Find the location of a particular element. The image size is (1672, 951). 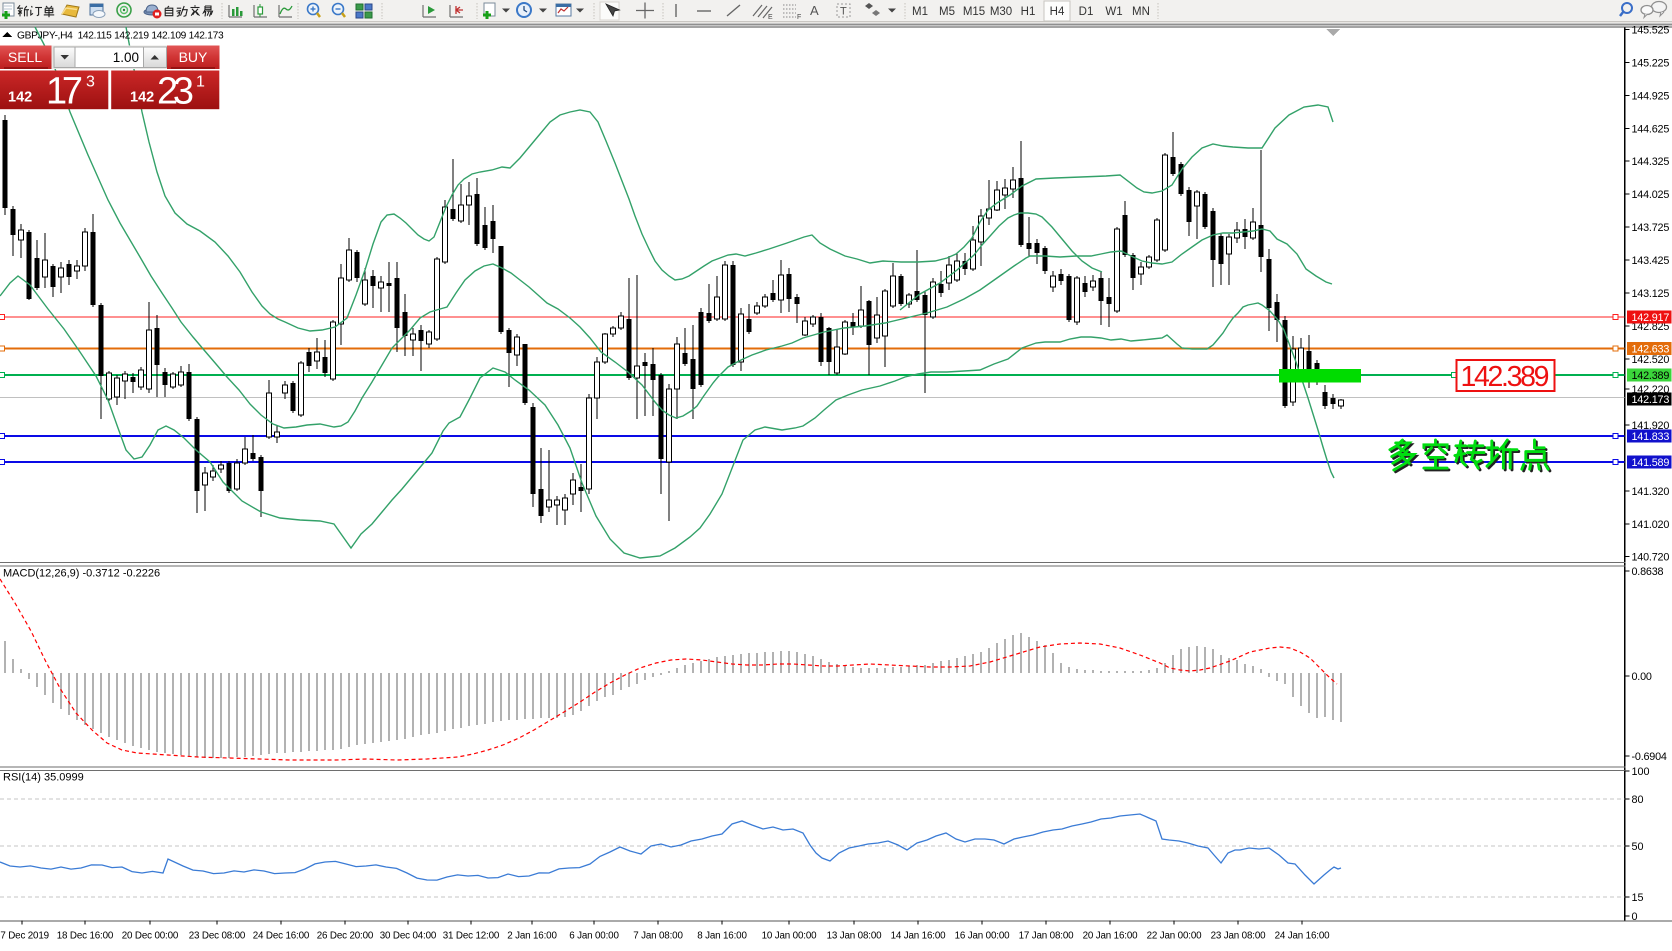

svg-text: D1 is located at coordinates (1086, 12).